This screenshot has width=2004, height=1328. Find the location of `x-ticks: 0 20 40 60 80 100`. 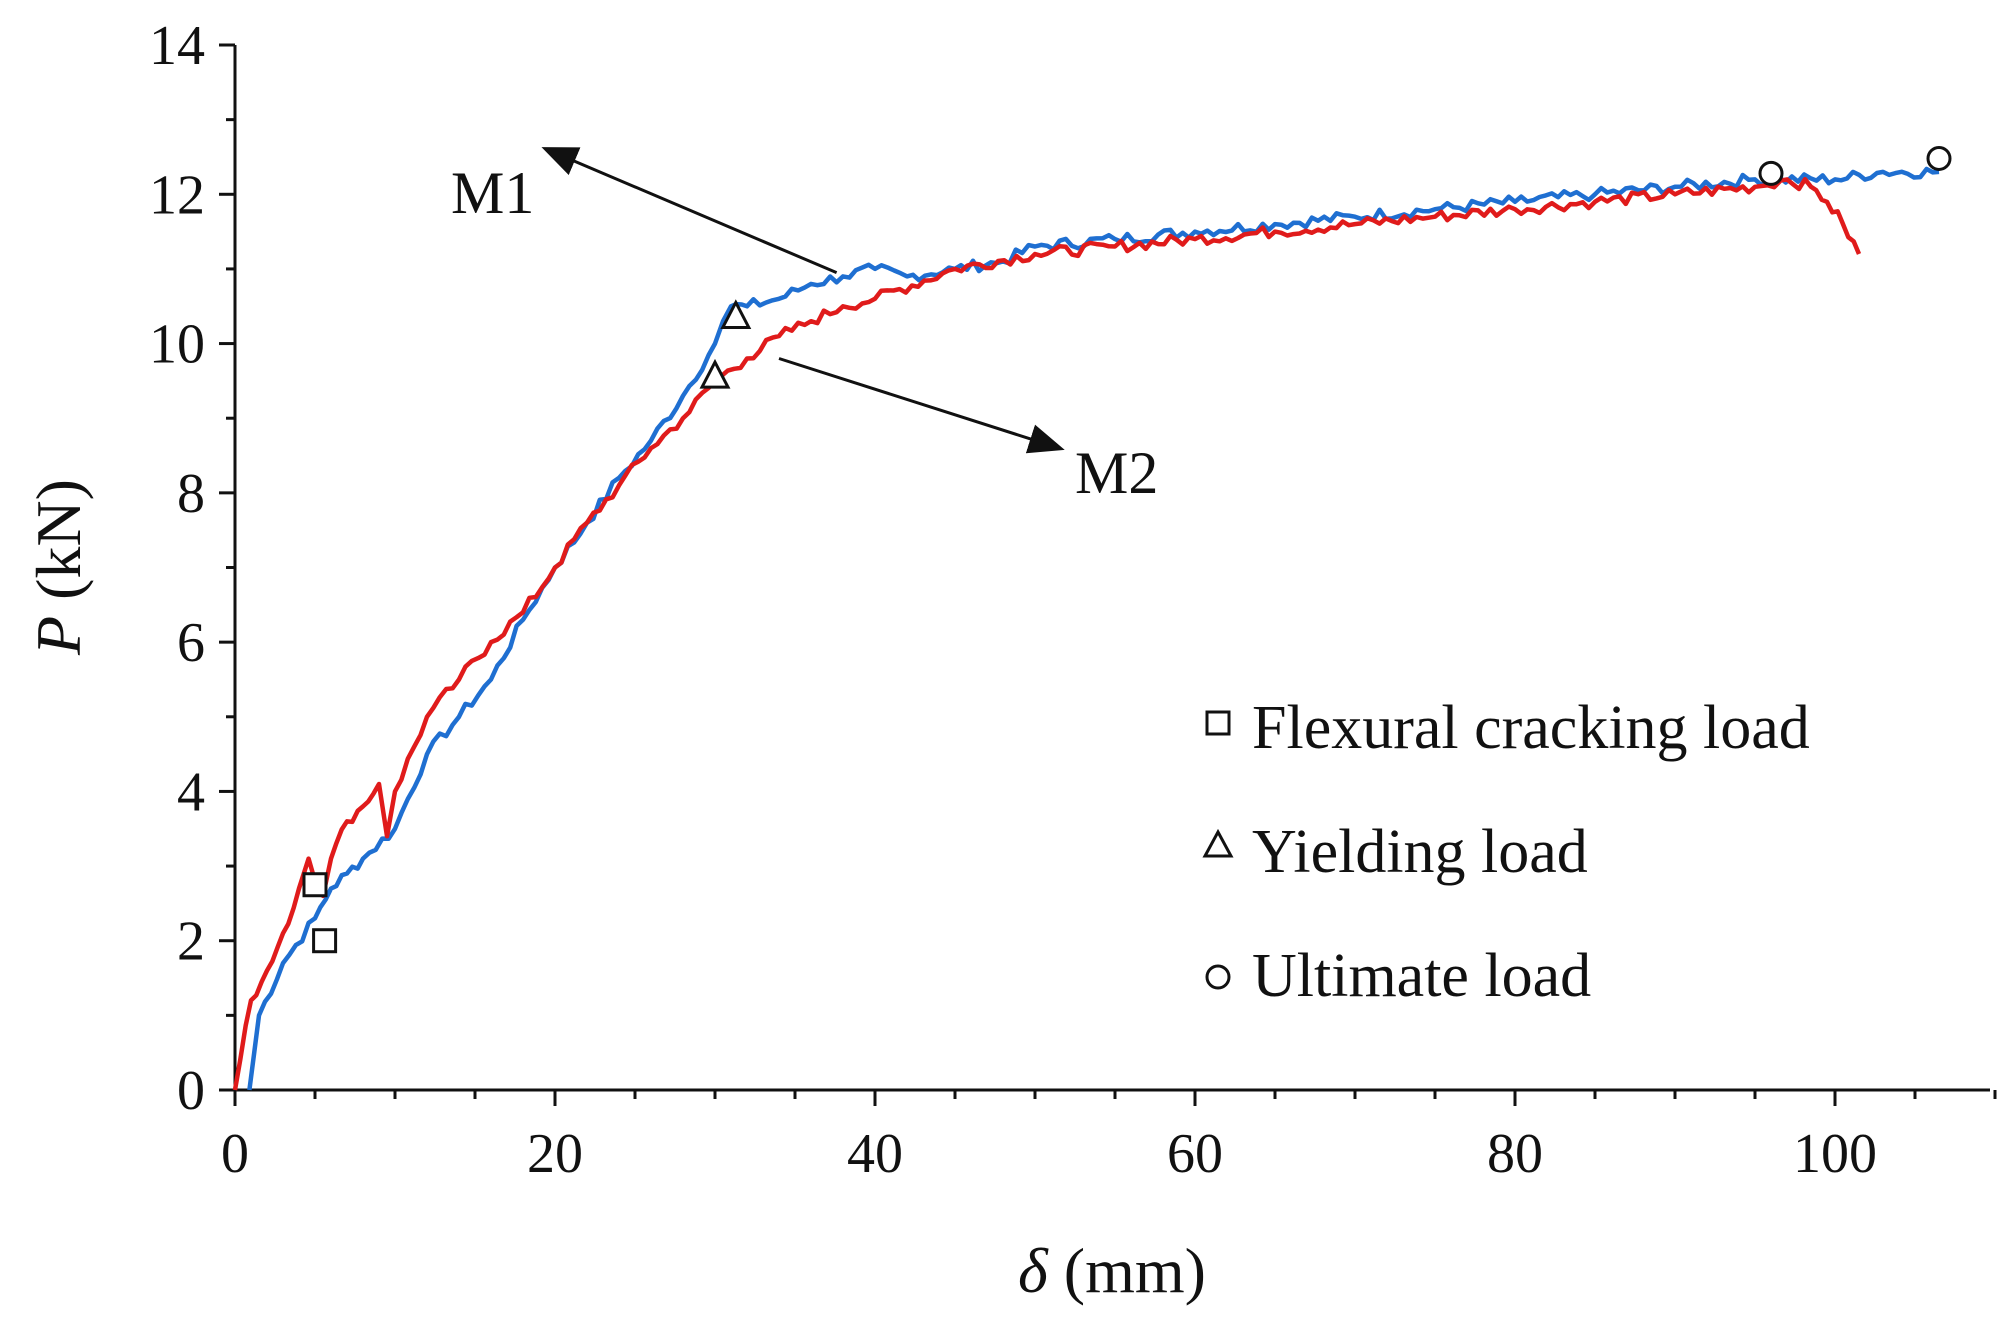

x-ticks: 0 20 40 60 80 100 is located at coordinates (1109, 1137).